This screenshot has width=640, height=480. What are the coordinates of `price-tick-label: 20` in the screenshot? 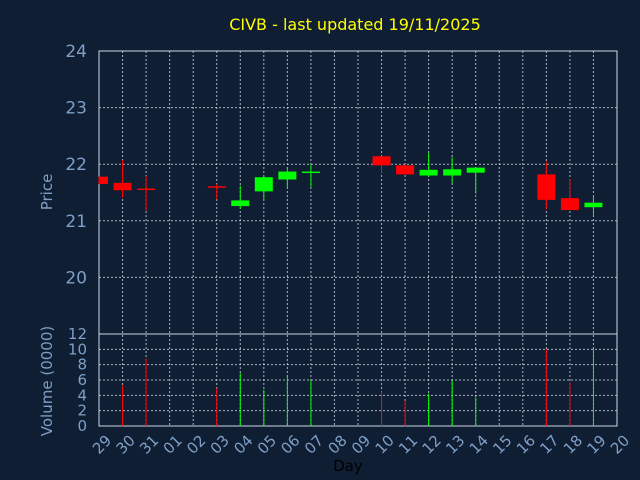 It's located at (76, 278).